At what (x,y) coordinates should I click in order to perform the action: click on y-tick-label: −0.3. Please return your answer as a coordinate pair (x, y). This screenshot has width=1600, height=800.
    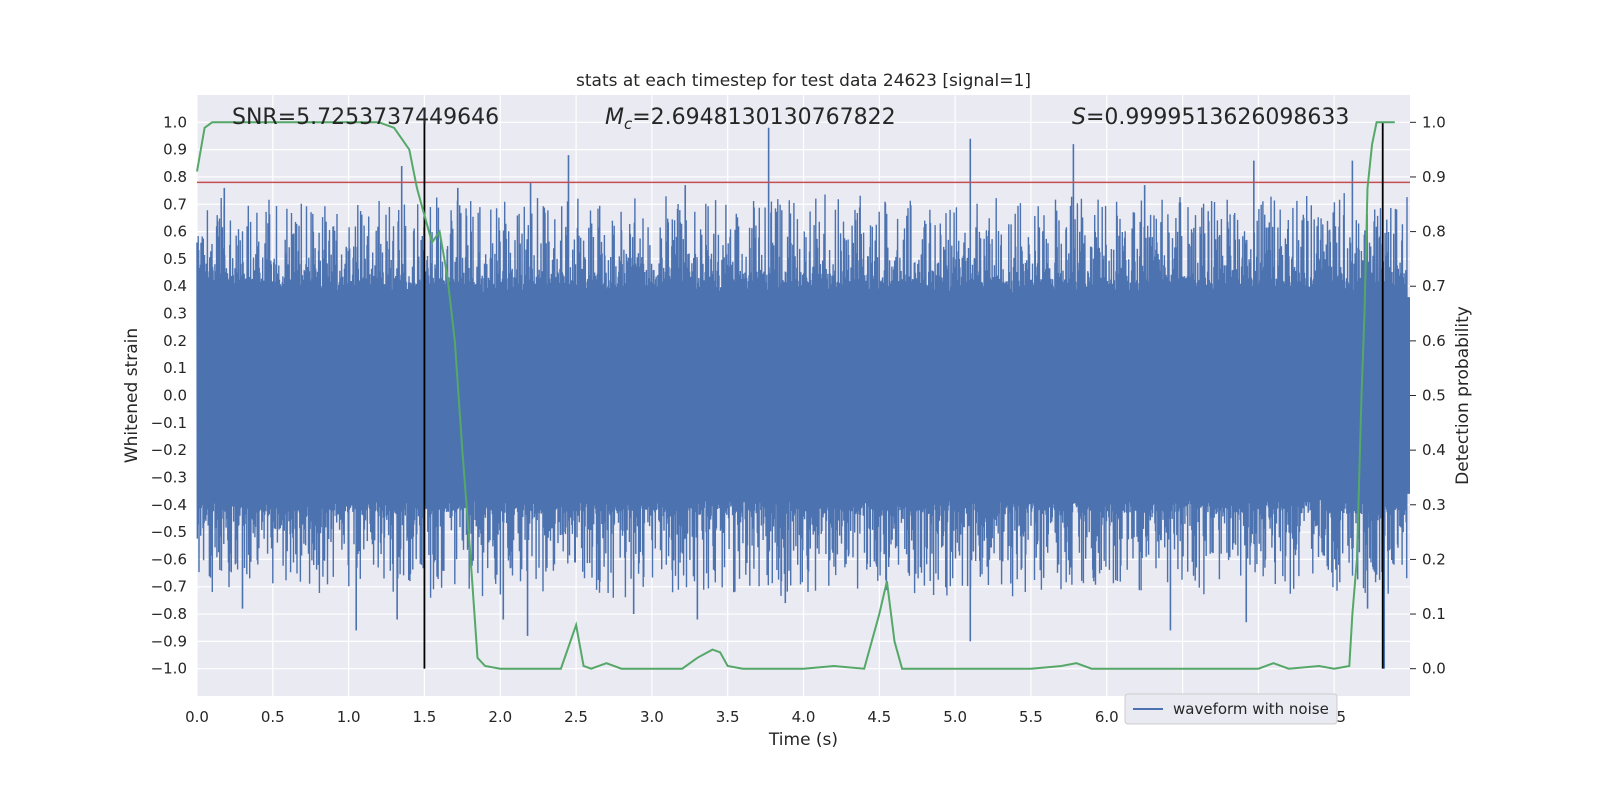
    Looking at the image, I should click on (169, 477).